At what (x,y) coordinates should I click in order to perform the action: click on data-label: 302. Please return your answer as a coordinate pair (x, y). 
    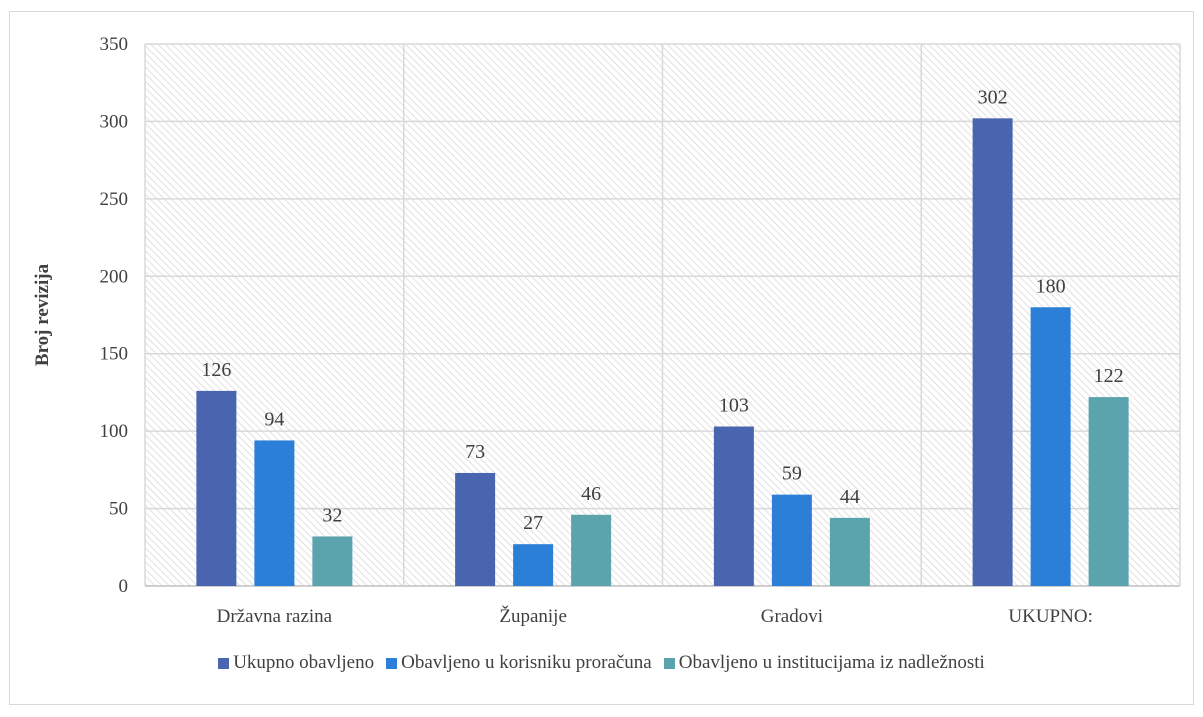
    Looking at the image, I should click on (993, 97).